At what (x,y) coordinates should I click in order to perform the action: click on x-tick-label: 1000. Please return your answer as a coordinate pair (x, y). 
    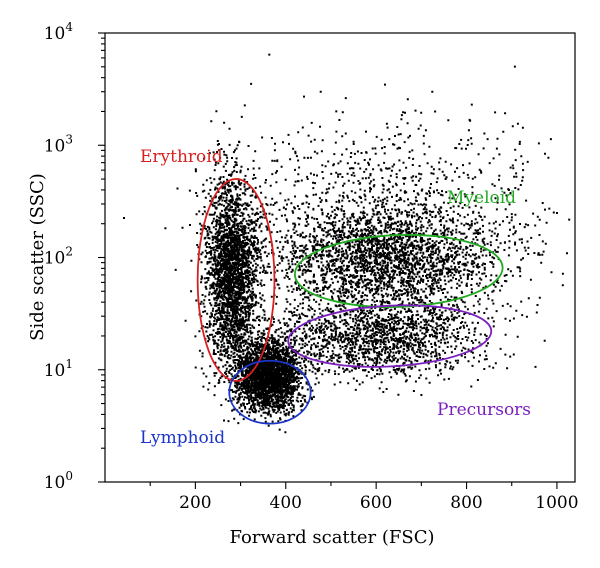
    Looking at the image, I should click on (556, 503).